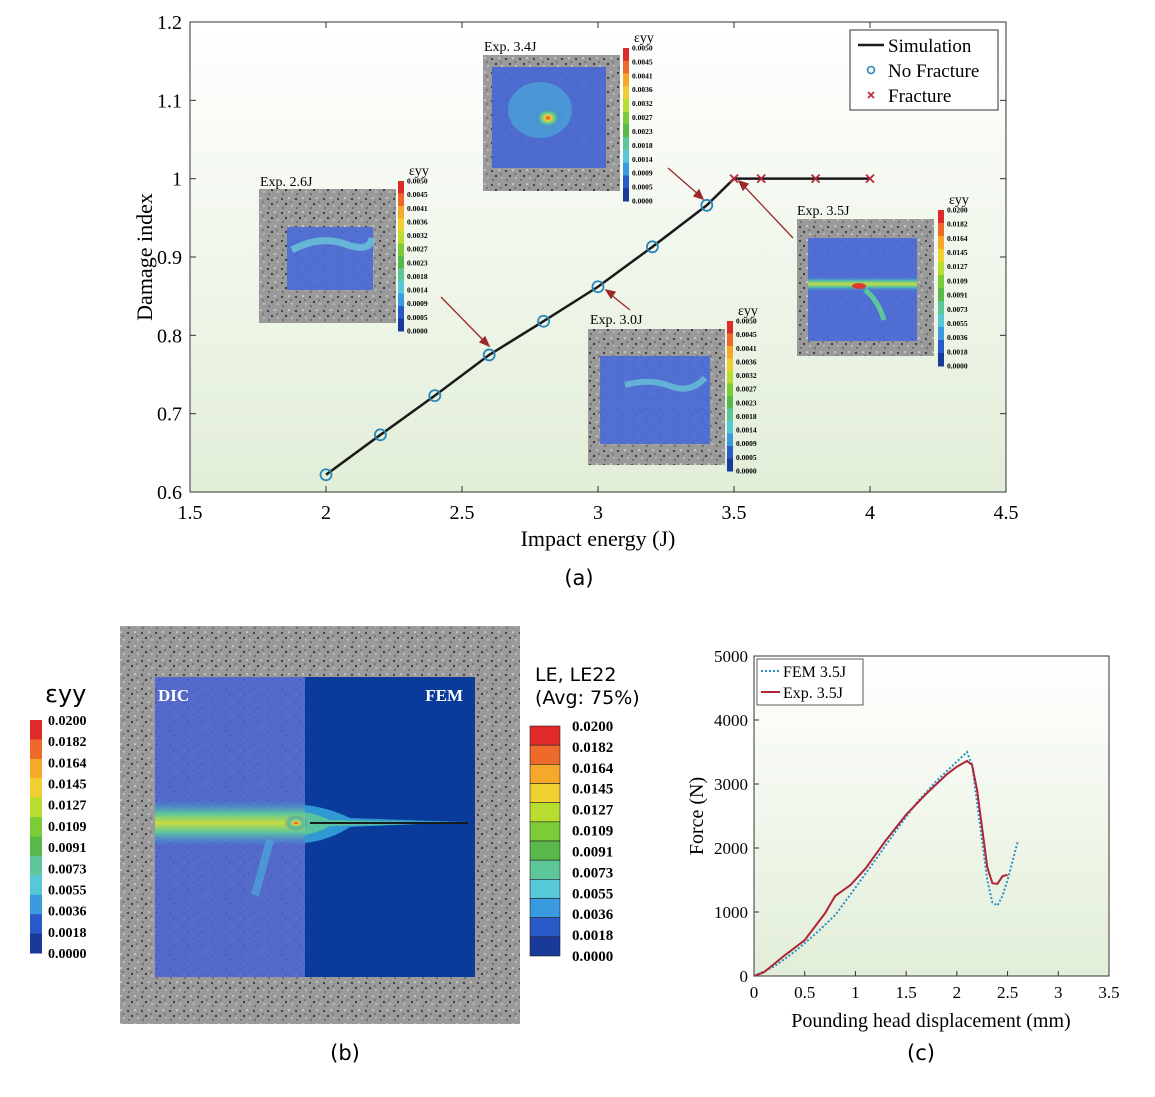  What do you see at coordinates (286, 182) in the screenshot?
I see `inset-label: Exp. 2.6J` at bounding box center [286, 182].